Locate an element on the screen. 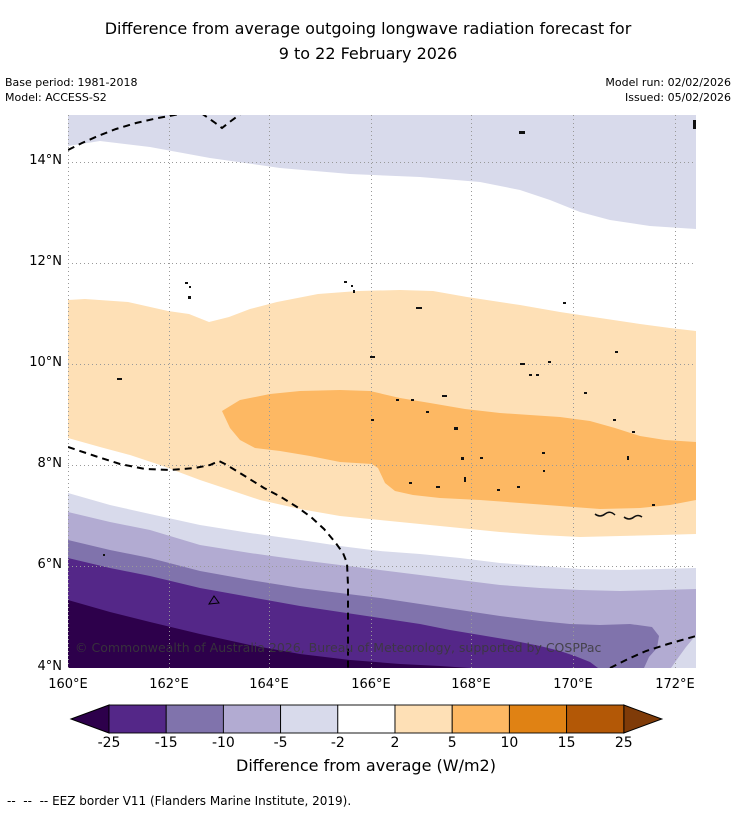 The image size is (736, 816). y-tick-label: 8°N is located at coordinates (50, 463).